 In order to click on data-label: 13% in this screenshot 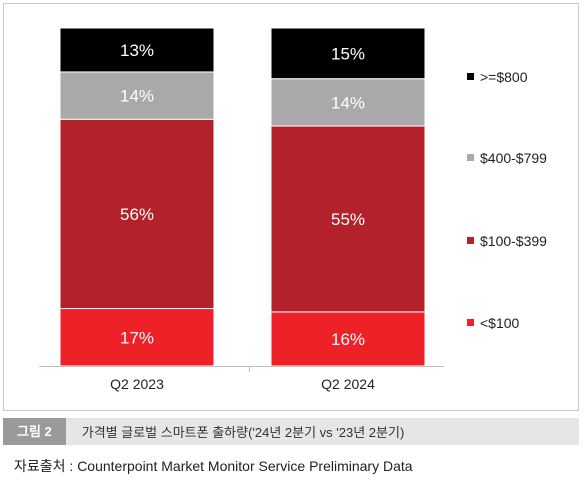, I will do `click(137, 50)`.